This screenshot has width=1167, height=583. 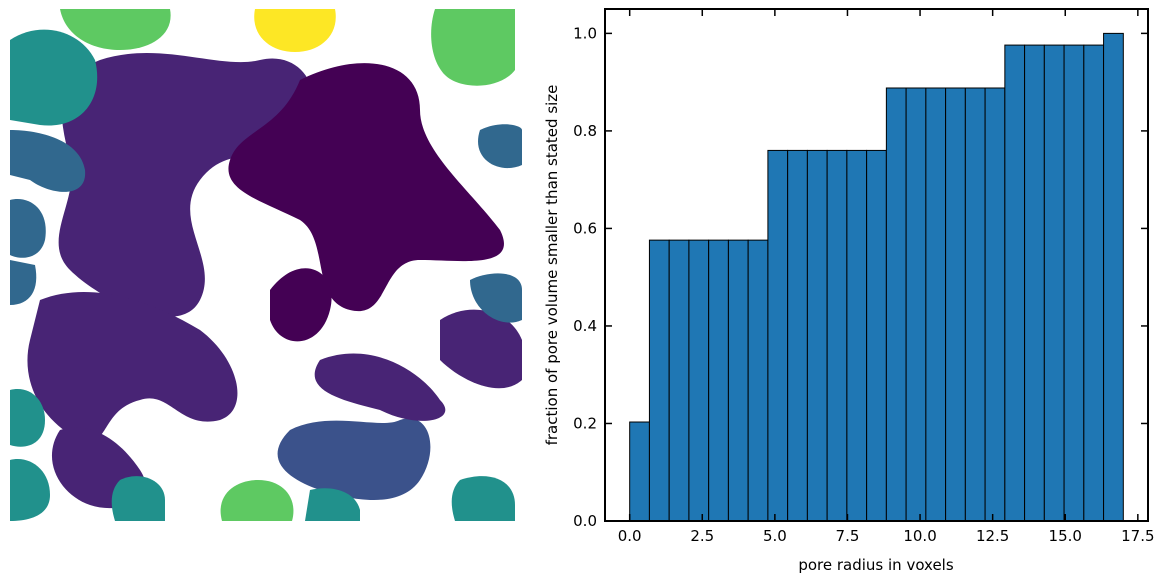 What do you see at coordinates (585, 326) in the screenshot?
I see `y-tick-label: 0.4` at bounding box center [585, 326].